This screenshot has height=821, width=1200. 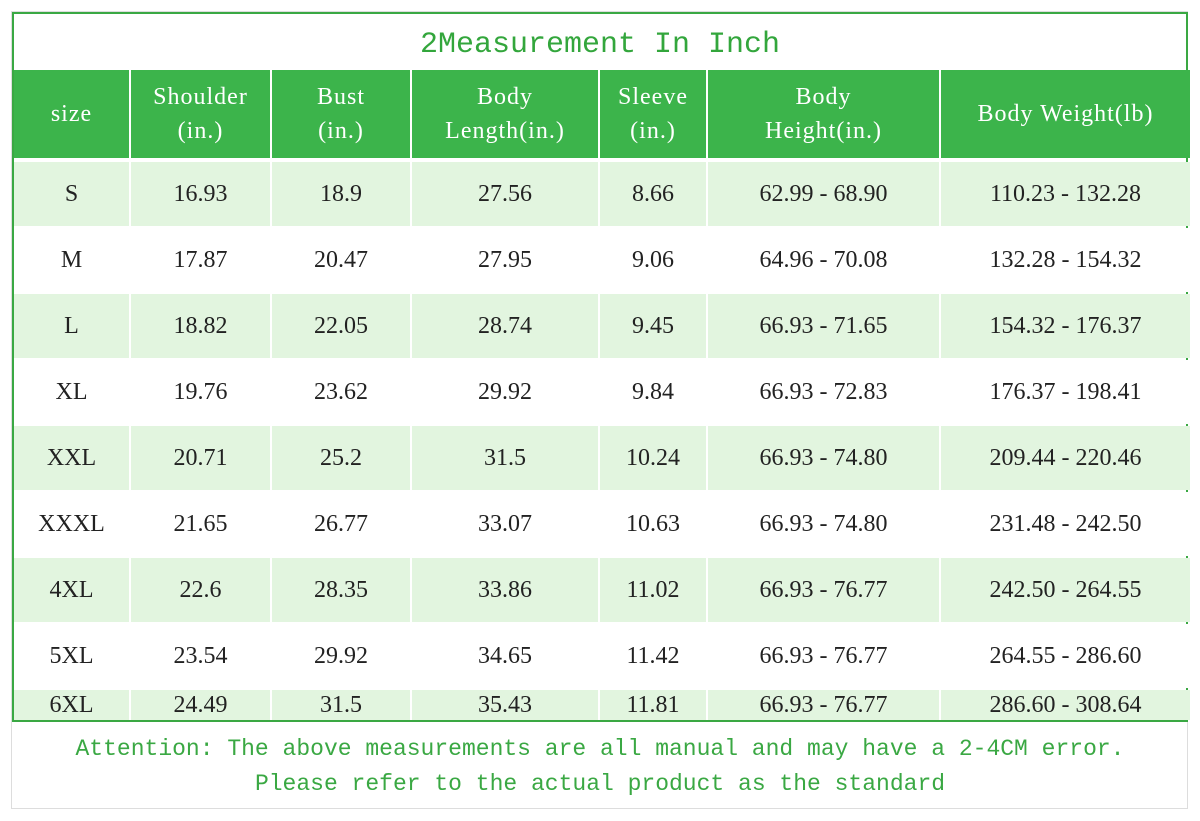 I want to click on table-cell: 286.60 - 308.64, so click(x=1065, y=705).